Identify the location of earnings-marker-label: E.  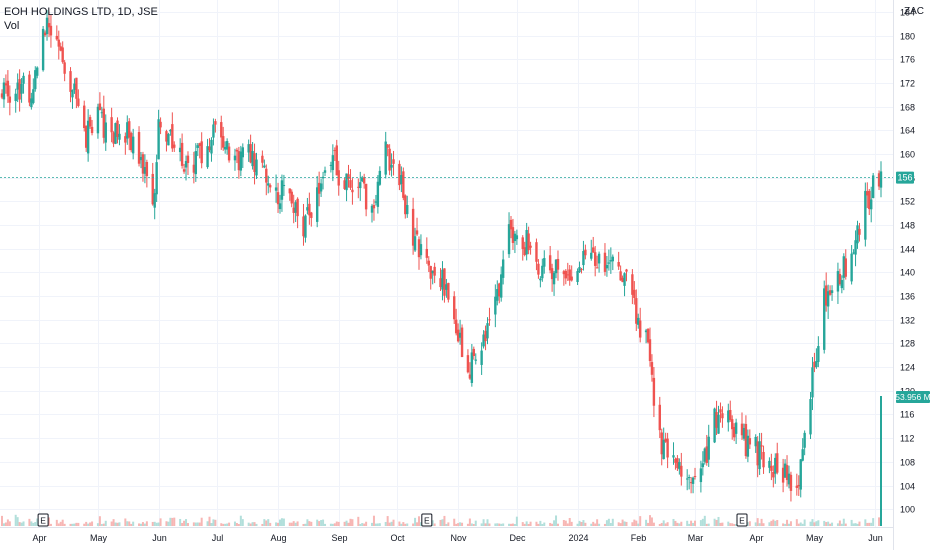
(427, 521).